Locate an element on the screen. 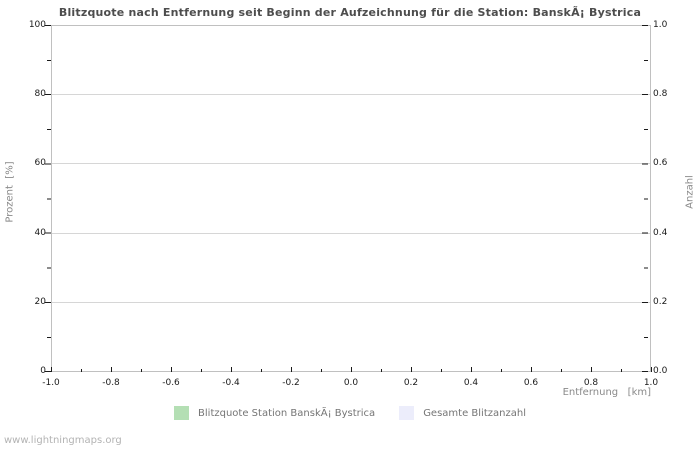  x-tick-label: 0.6 is located at coordinates (531, 383).